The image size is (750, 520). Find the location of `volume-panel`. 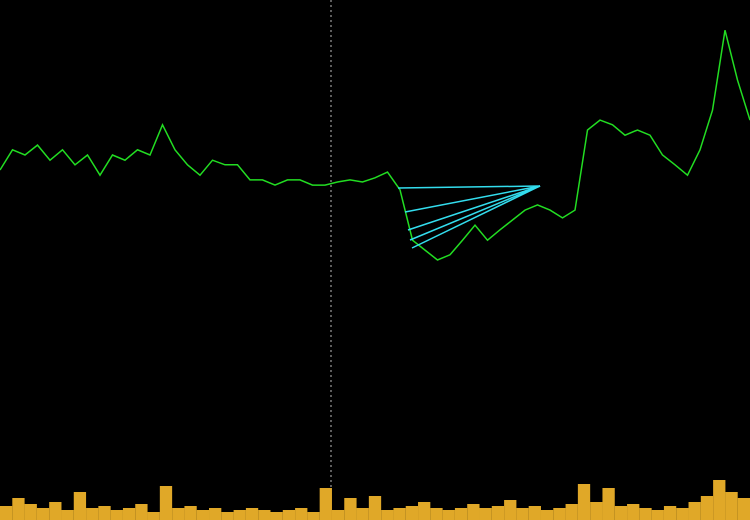

volume-panel is located at coordinates (375, 500).